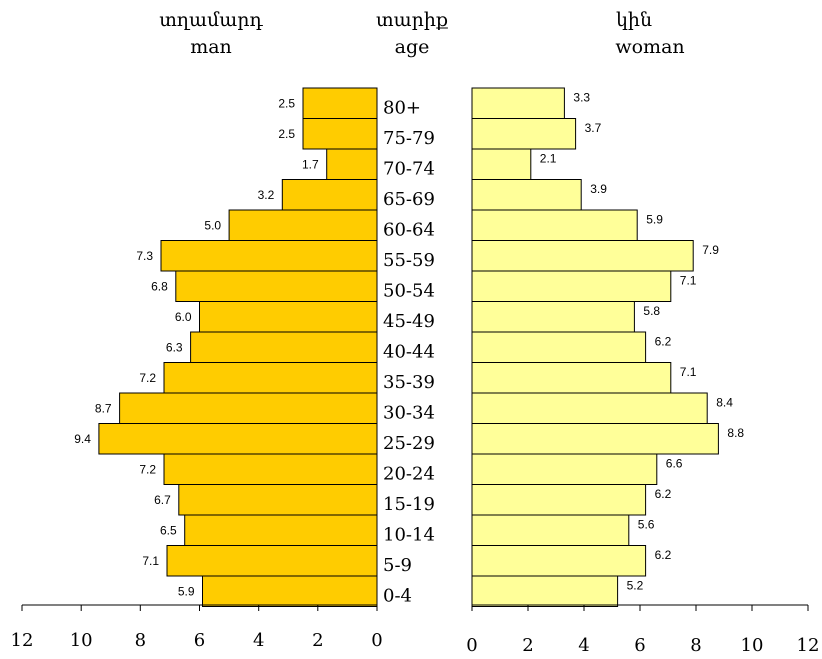 This screenshot has width=822, height=659. Describe the element at coordinates (415, 630) in the screenshot. I see `axes: 0 0 2 2 4 4 6 6 8 8 10 10 12 12` at that location.